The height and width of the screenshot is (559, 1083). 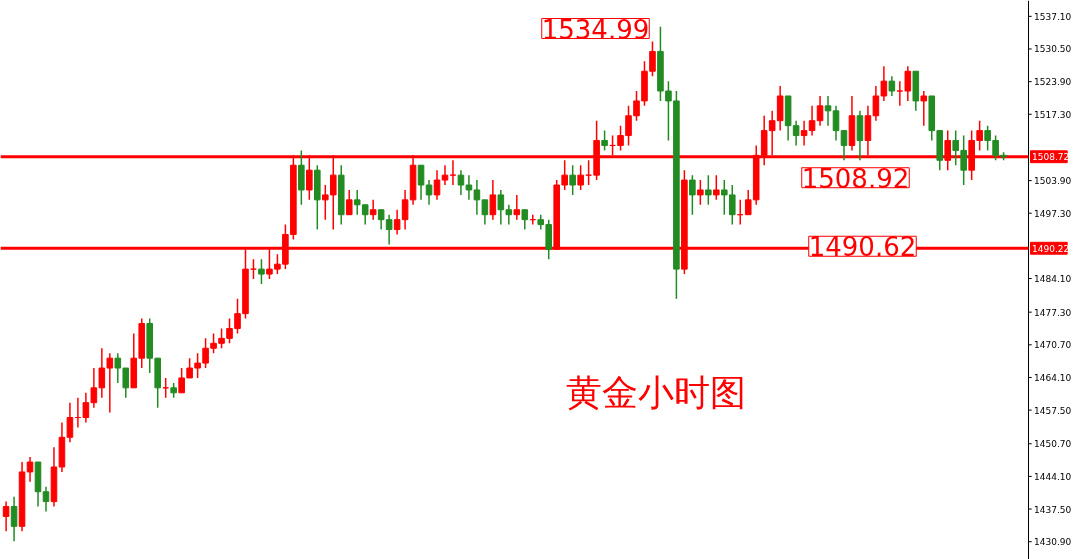 I want to click on ref-line-label: 1490.22, so click(x=1051, y=248).